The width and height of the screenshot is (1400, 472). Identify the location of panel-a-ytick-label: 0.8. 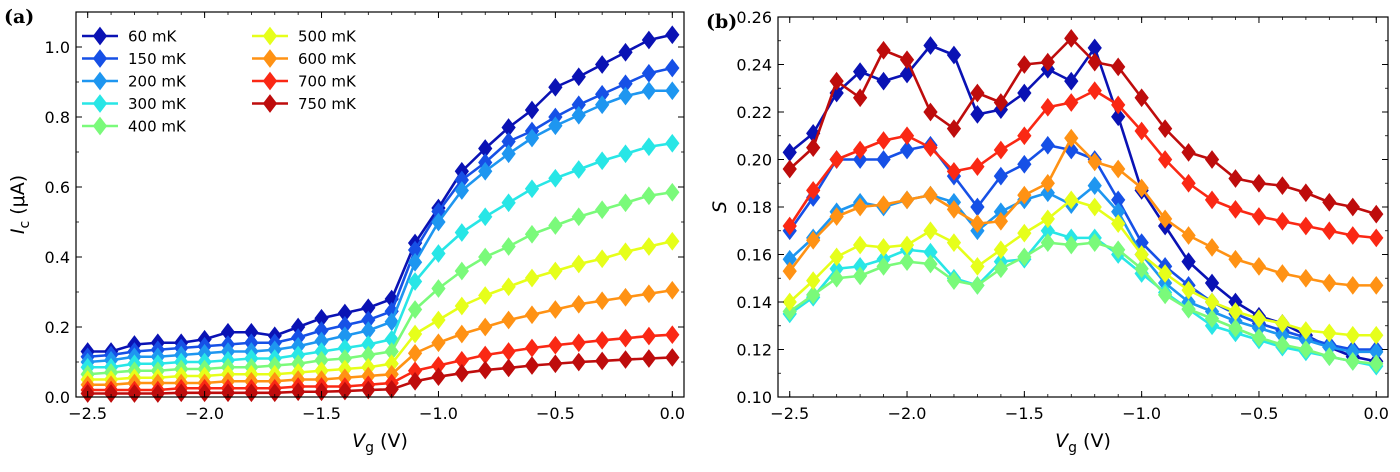
(57, 117).